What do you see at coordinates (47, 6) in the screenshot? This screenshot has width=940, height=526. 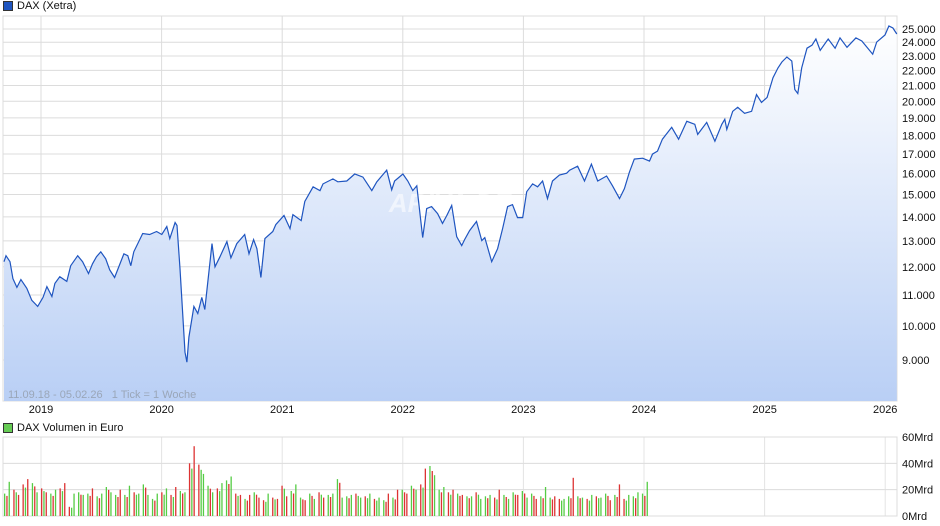 I see `price-legend-label: DAX (Xetra)` at bounding box center [47, 6].